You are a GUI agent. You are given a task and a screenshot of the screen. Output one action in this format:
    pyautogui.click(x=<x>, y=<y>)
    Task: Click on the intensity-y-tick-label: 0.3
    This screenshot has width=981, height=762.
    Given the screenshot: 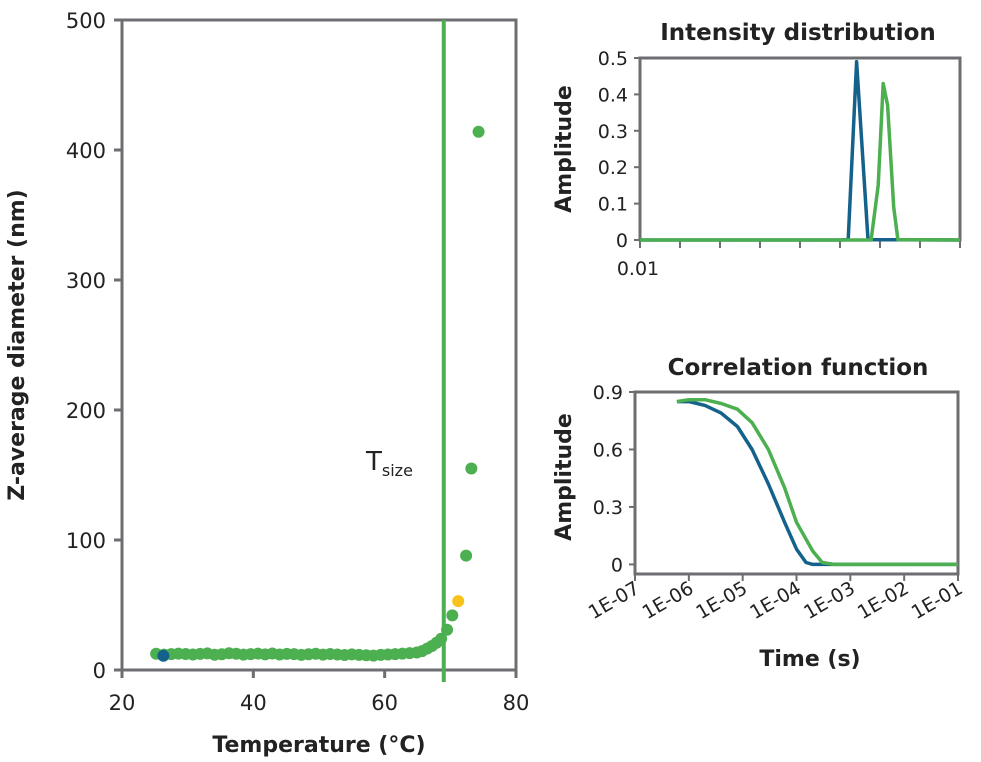 What is the action you would take?
    pyautogui.click(x=613, y=132)
    